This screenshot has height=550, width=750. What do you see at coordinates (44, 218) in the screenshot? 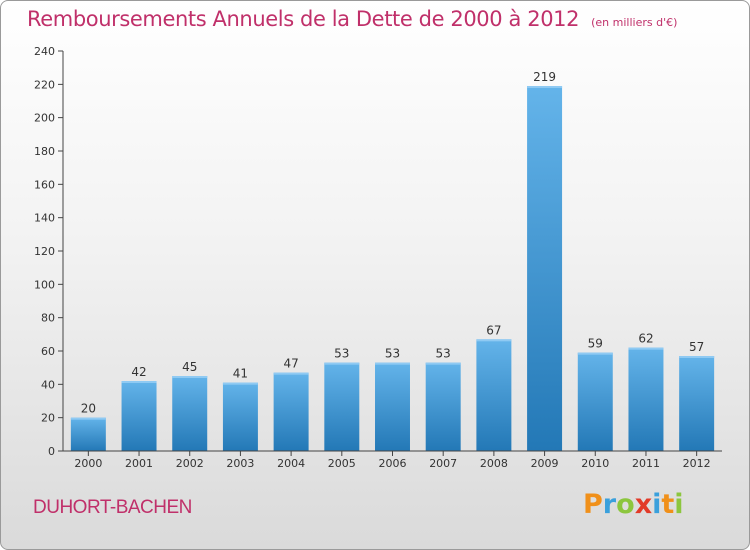
I see `y-tick-label: 140` at bounding box center [44, 218].